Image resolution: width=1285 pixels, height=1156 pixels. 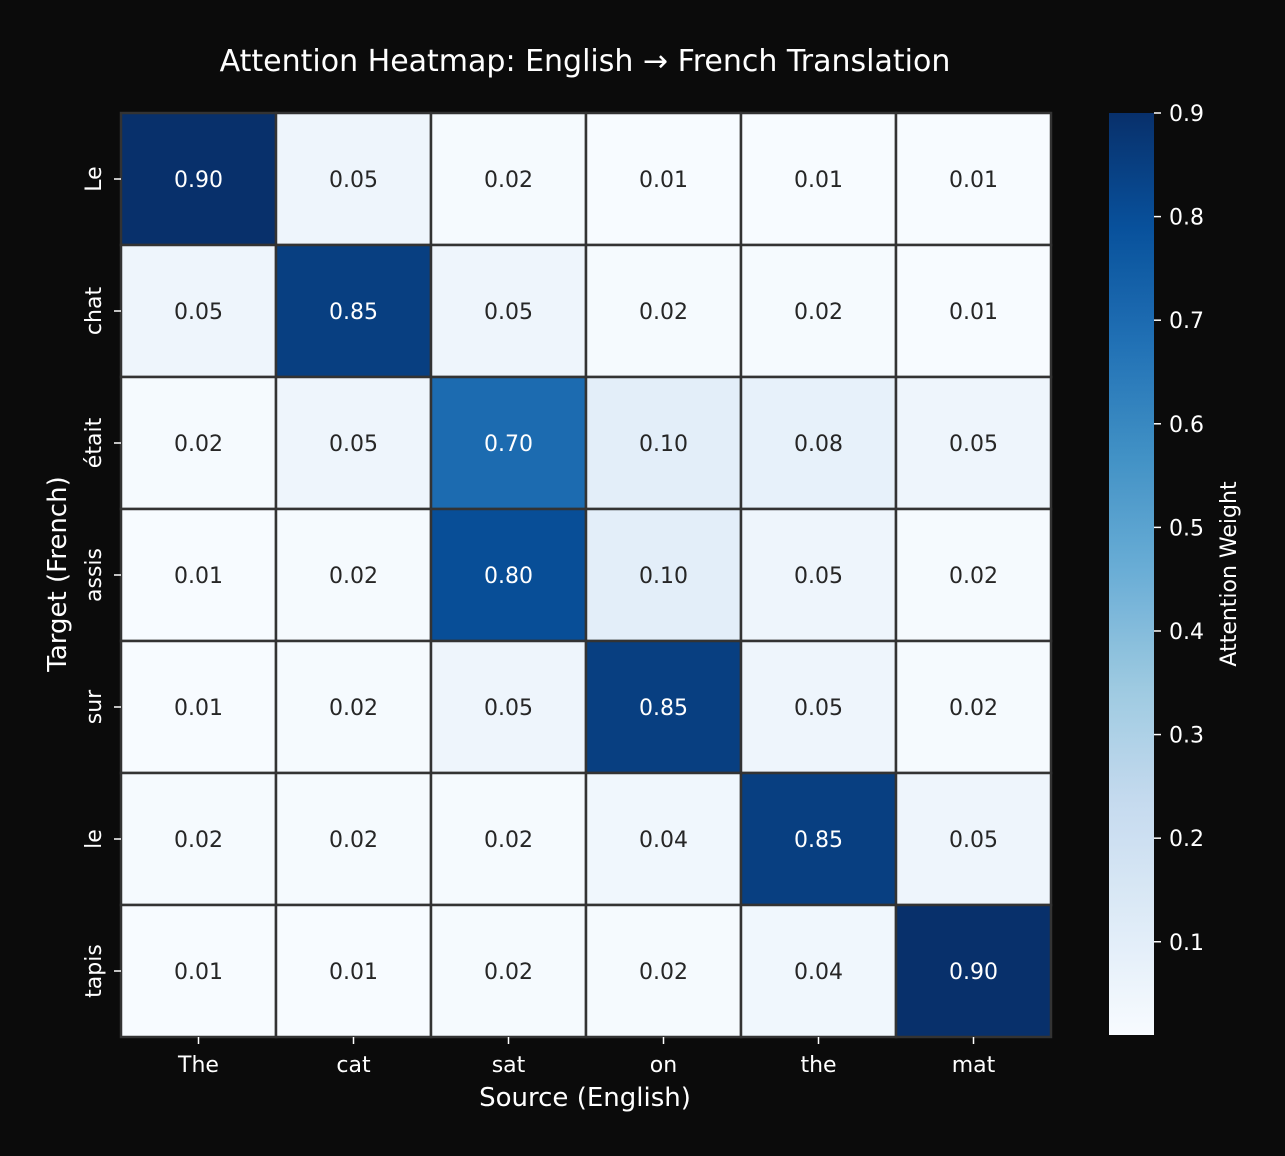 I want to click on colorbar-tick-label: 0.5, so click(x=1186, y=528).